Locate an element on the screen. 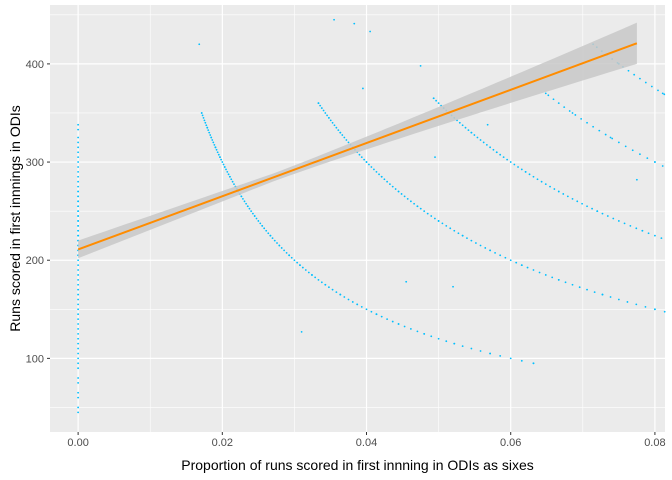 Image resolution: width=672 pixels, height=480 pixels. x-tick-label: 0.02 is located at coordinates (222, 443).